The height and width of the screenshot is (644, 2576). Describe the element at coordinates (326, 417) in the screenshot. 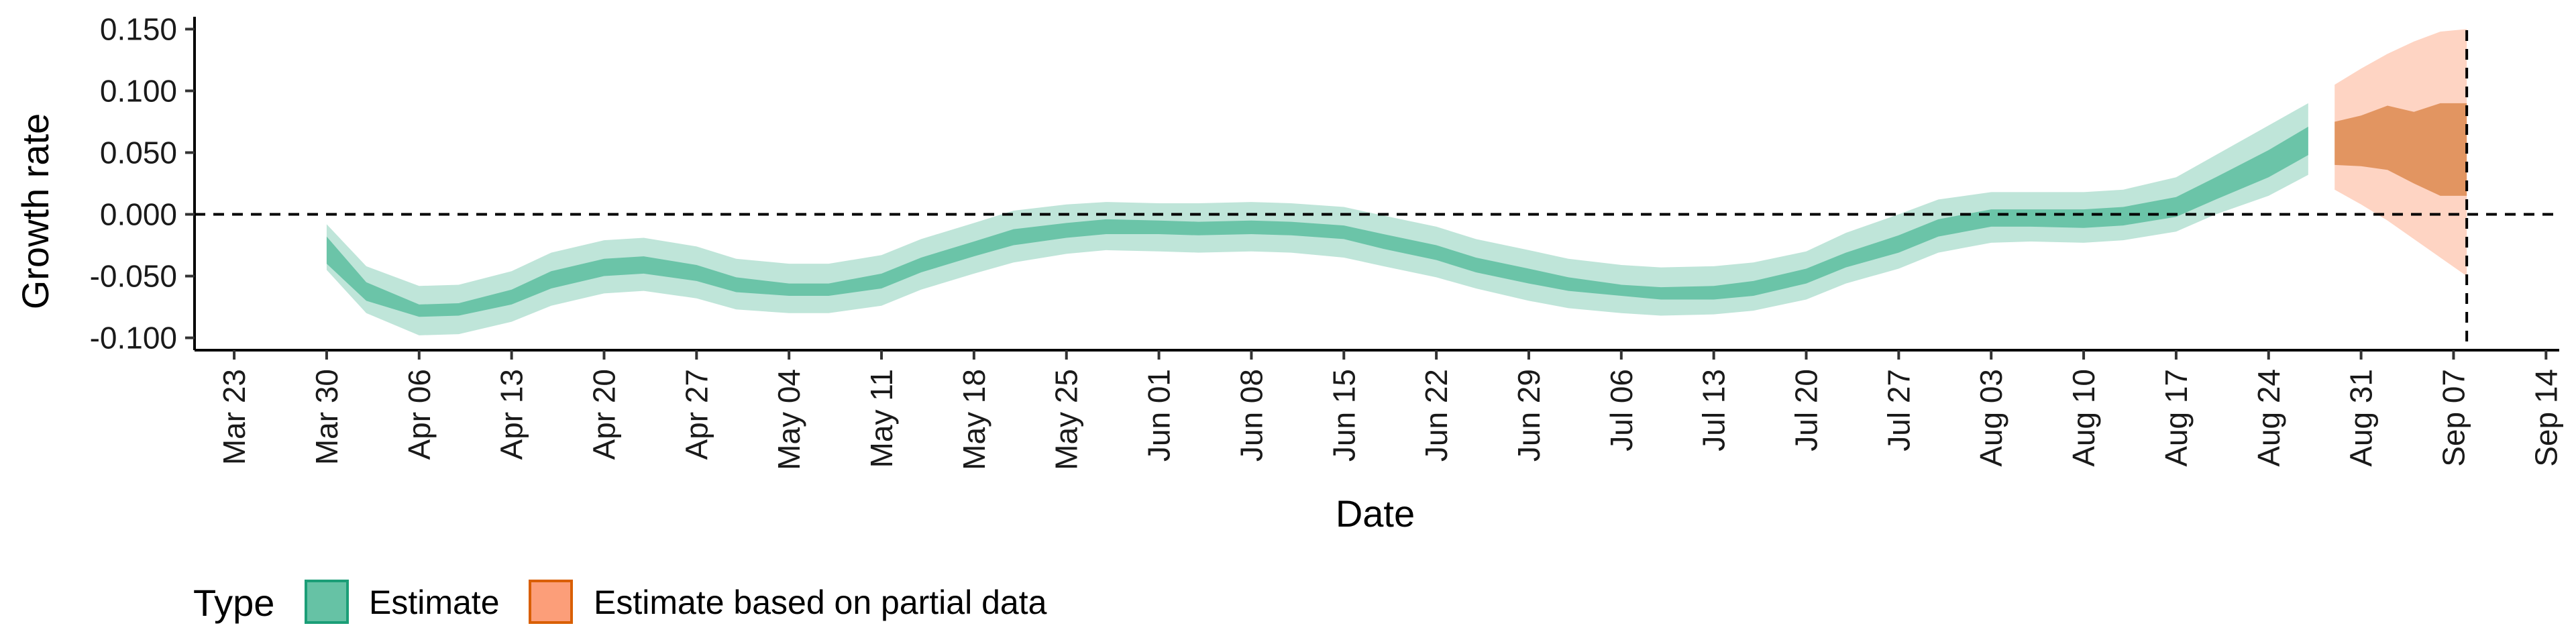

I see `x-tick-label: Mar 30` at that location.